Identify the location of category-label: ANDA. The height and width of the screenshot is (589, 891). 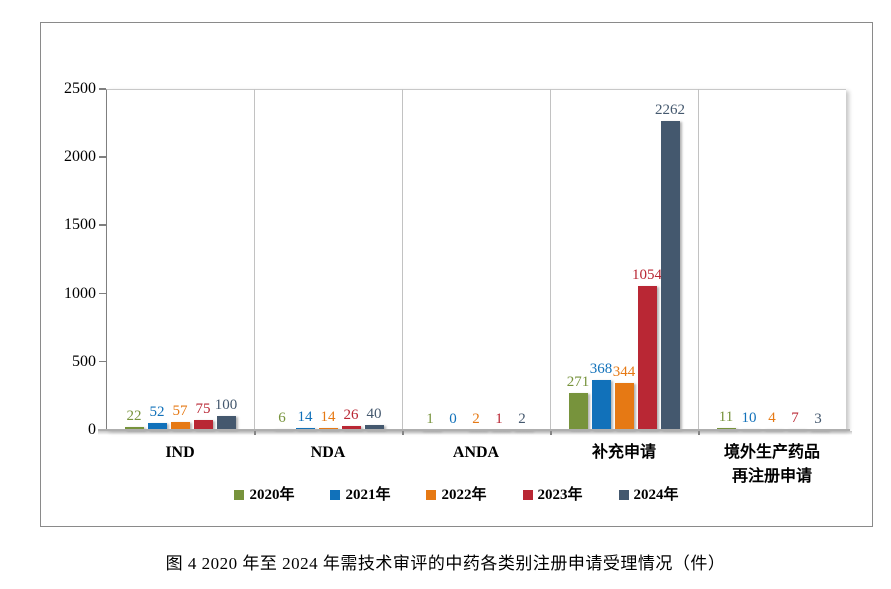
(476, 452).